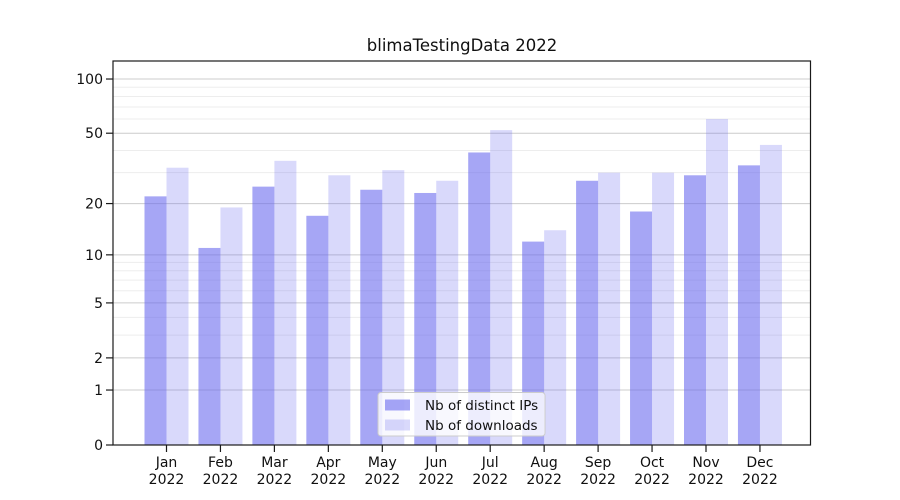 Image resolution: width=900 pixels, height=500 pixels. I want to click on legend-swatch-distinct-ips, so click(397, 405).